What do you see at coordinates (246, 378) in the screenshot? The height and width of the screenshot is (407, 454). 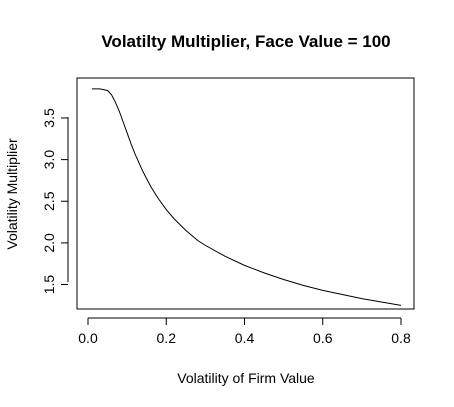 I see `x-axis-label: Volatility of Firm Value` at bounding box center [246, 378].